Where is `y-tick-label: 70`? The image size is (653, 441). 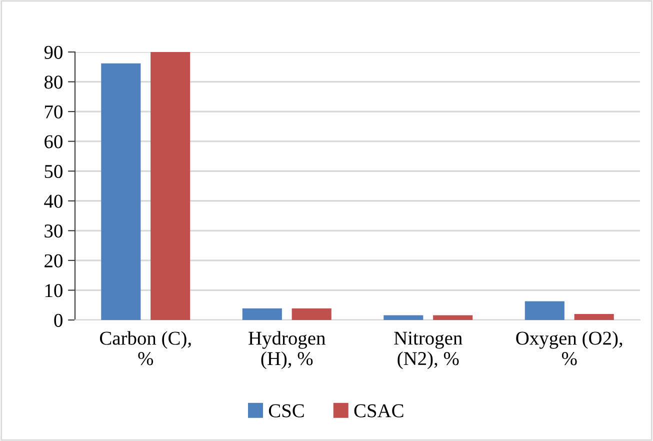
y-tick-label: 70 is located at coordinates (53, 111).